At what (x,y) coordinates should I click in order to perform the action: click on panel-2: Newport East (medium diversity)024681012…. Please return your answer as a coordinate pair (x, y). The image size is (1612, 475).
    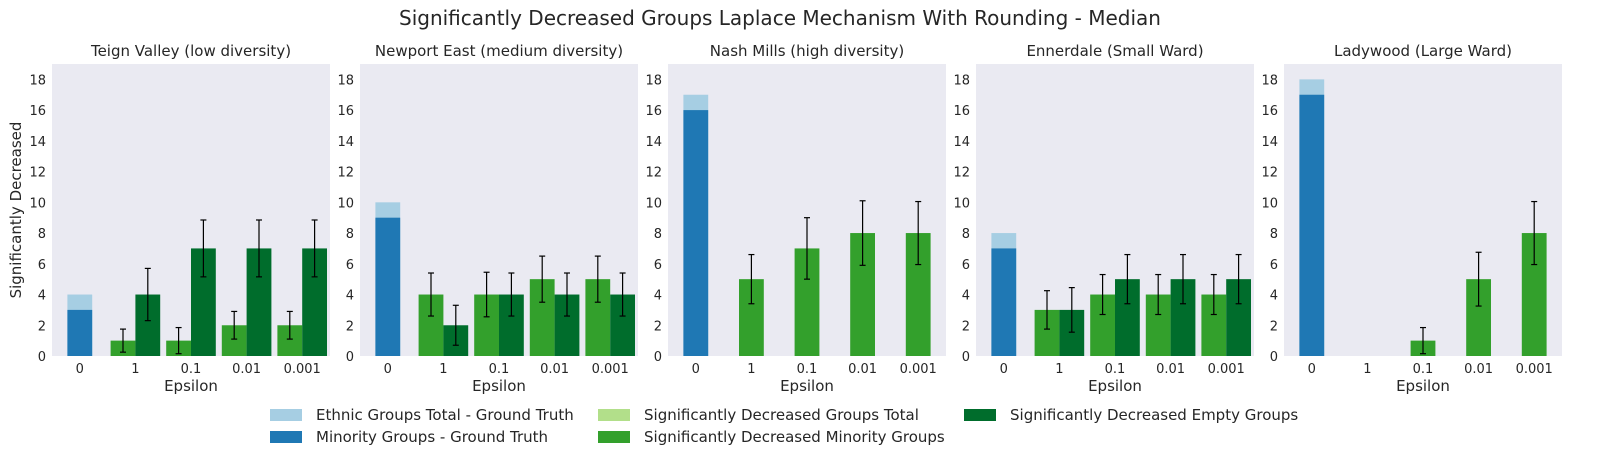
    Looking at the image, I should click on (487, 218).